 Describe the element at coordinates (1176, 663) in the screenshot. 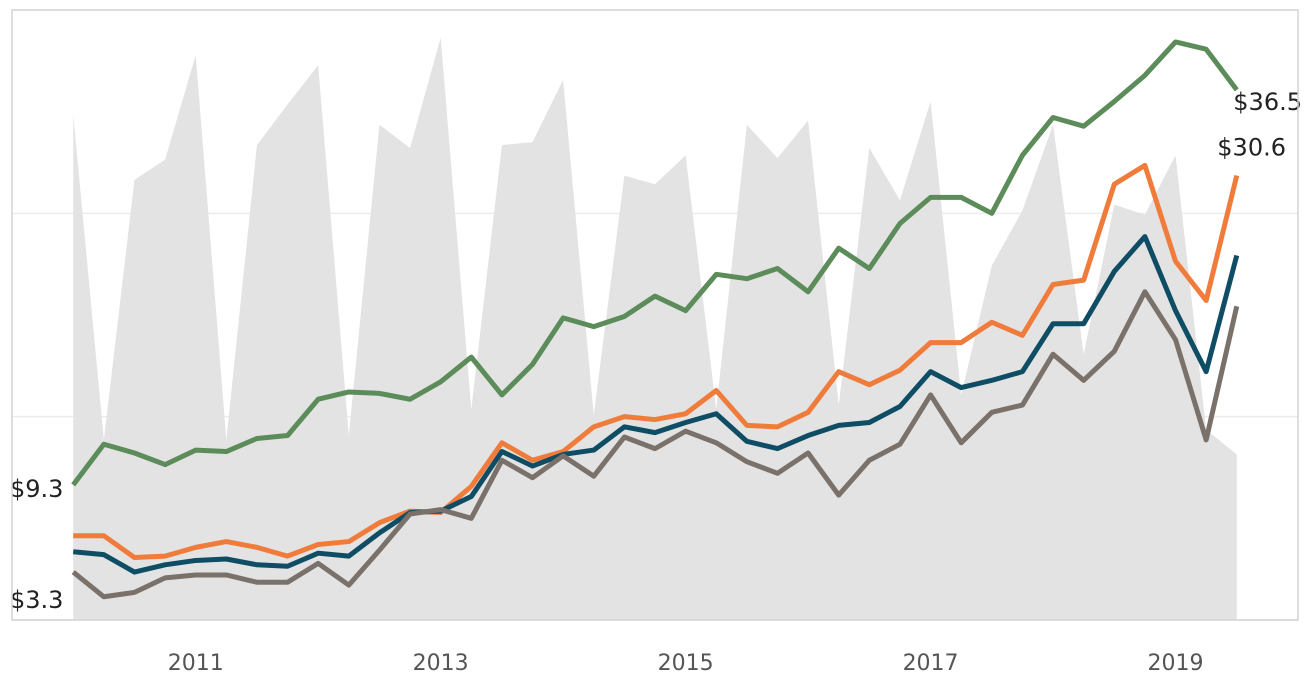

I see `x-tick-label: 2019` at that location.